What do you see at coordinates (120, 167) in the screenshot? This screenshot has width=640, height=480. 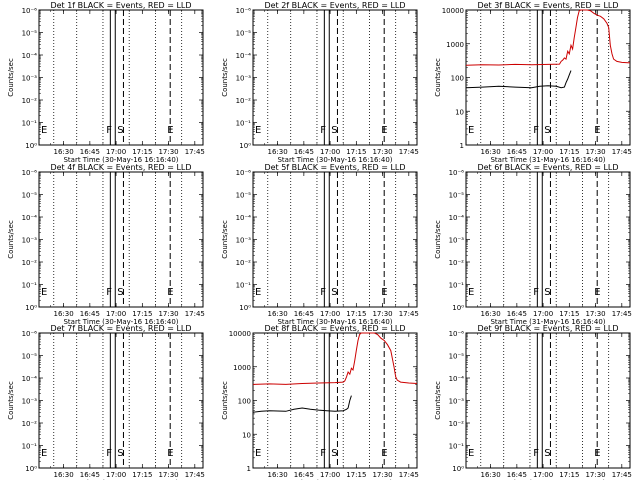 I see `panel-title: Det 4f BLACK = Events, RED = LLD` at bounding box center [120, 167].